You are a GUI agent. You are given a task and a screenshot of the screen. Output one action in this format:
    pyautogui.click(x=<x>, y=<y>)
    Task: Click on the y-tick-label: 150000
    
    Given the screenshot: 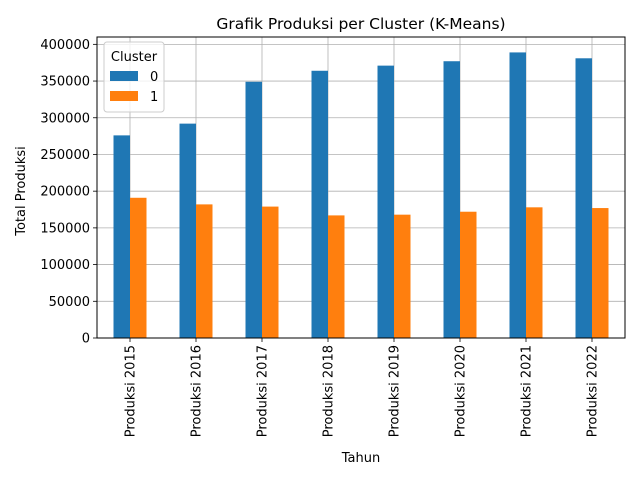 What is the action you would take?
    pyautogui.click(x=65, y=228)
    